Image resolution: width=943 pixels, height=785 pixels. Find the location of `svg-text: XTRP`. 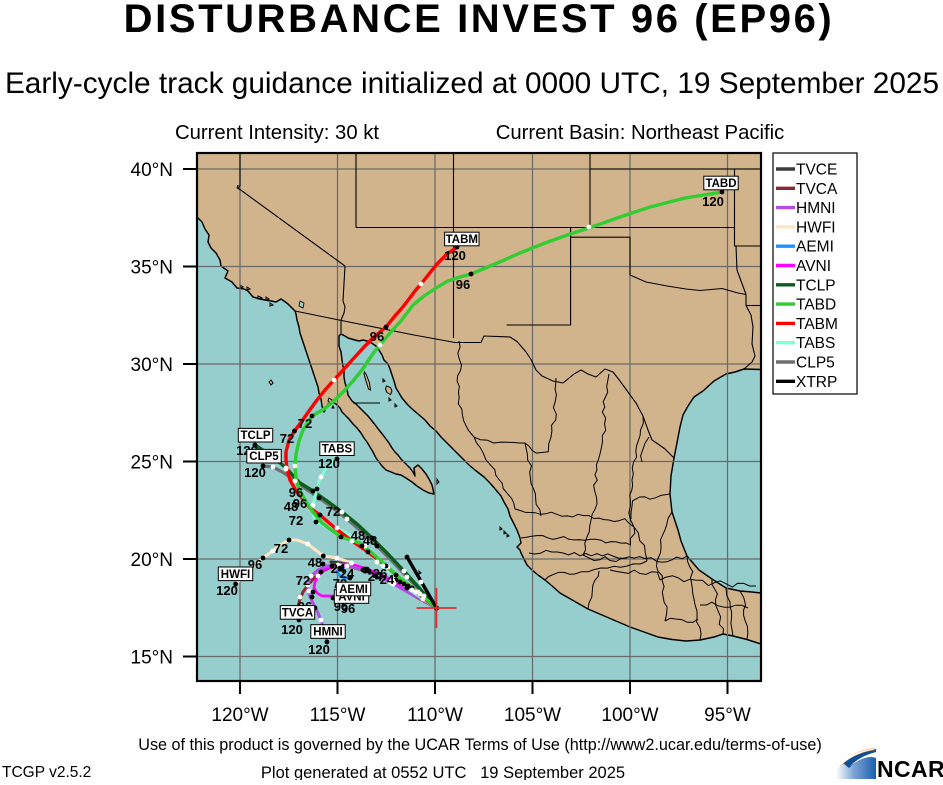

svg-text: XTRP is located at coordinates (816, 382).